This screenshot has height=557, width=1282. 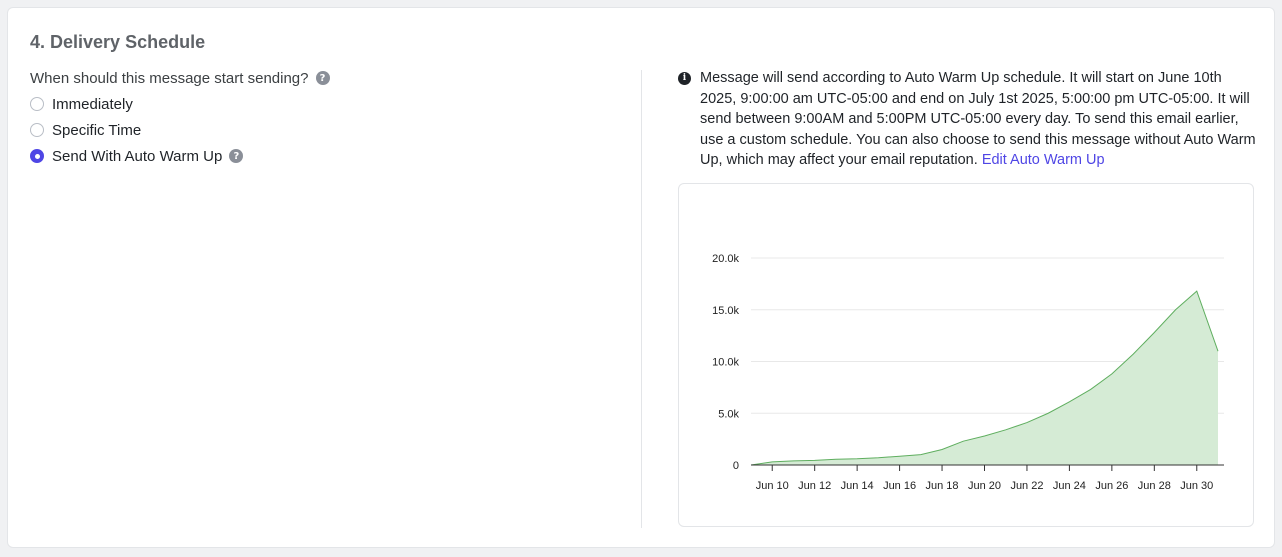 What do you see at coordinates (725, 363) in the screenshot?
I see `y-tick-label: 10.0k` at bounding box center [725, 363].